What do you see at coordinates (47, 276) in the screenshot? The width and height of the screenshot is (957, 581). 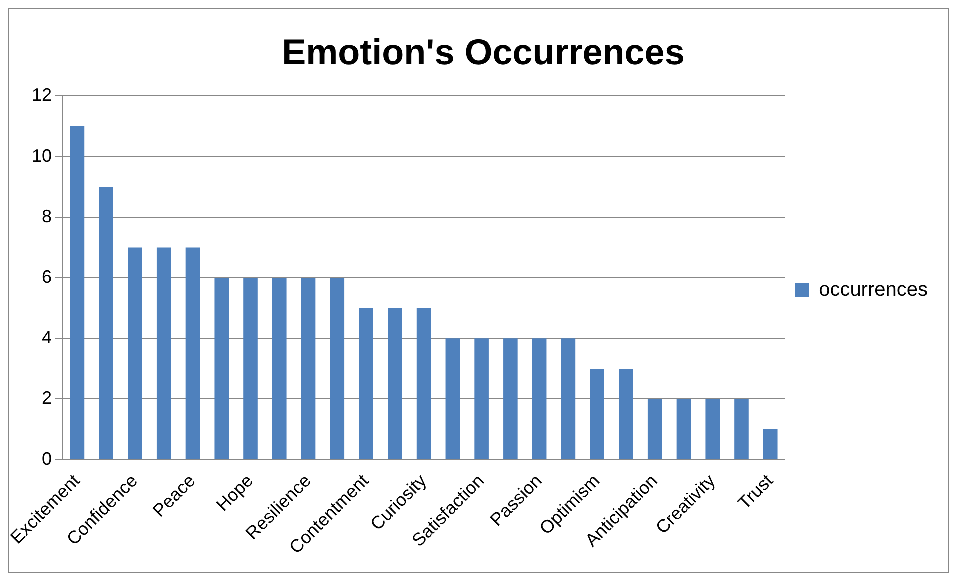 I see `y-tick-label: 6` at bounding box center [47, 276].